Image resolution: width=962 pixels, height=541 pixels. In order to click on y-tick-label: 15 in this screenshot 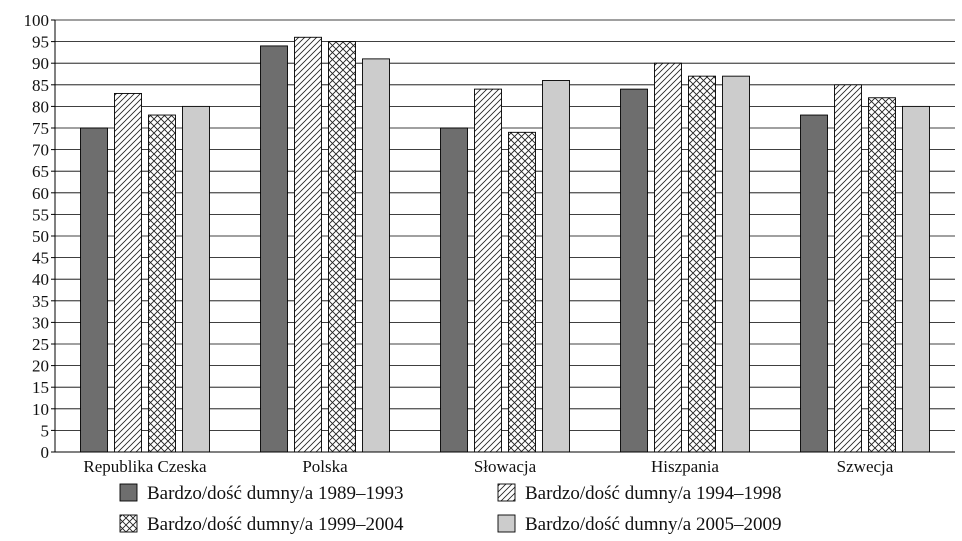, I will do `click(40, 387)`.